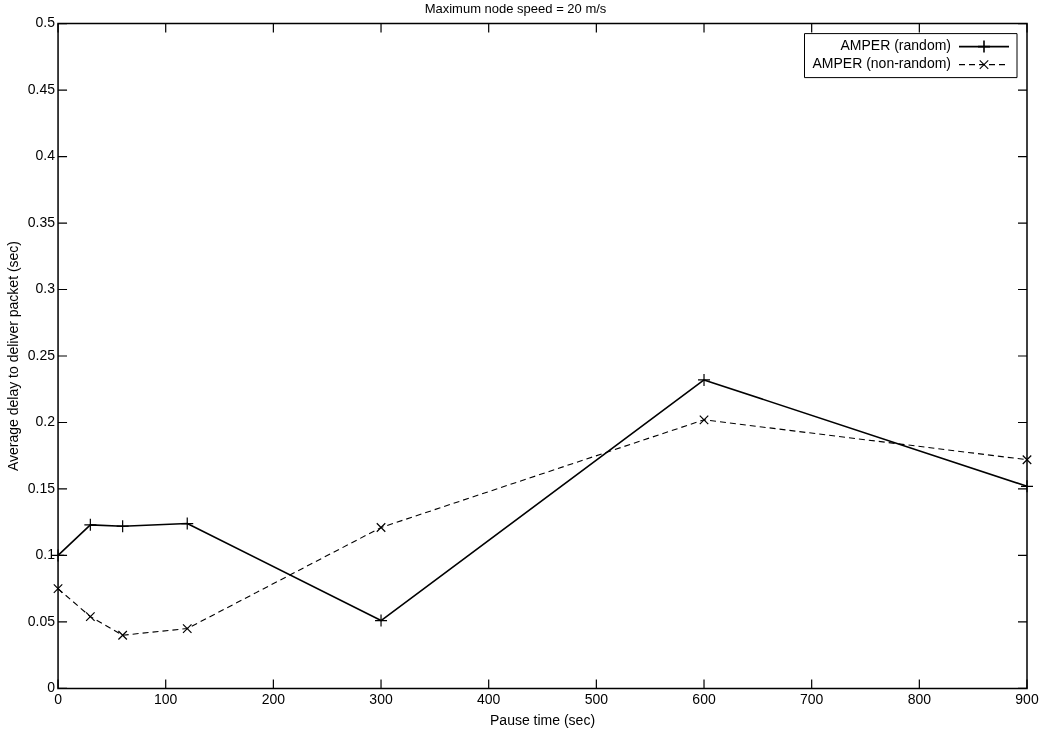  I want to click on y-tick-label: 0.15, so click(41, 487).